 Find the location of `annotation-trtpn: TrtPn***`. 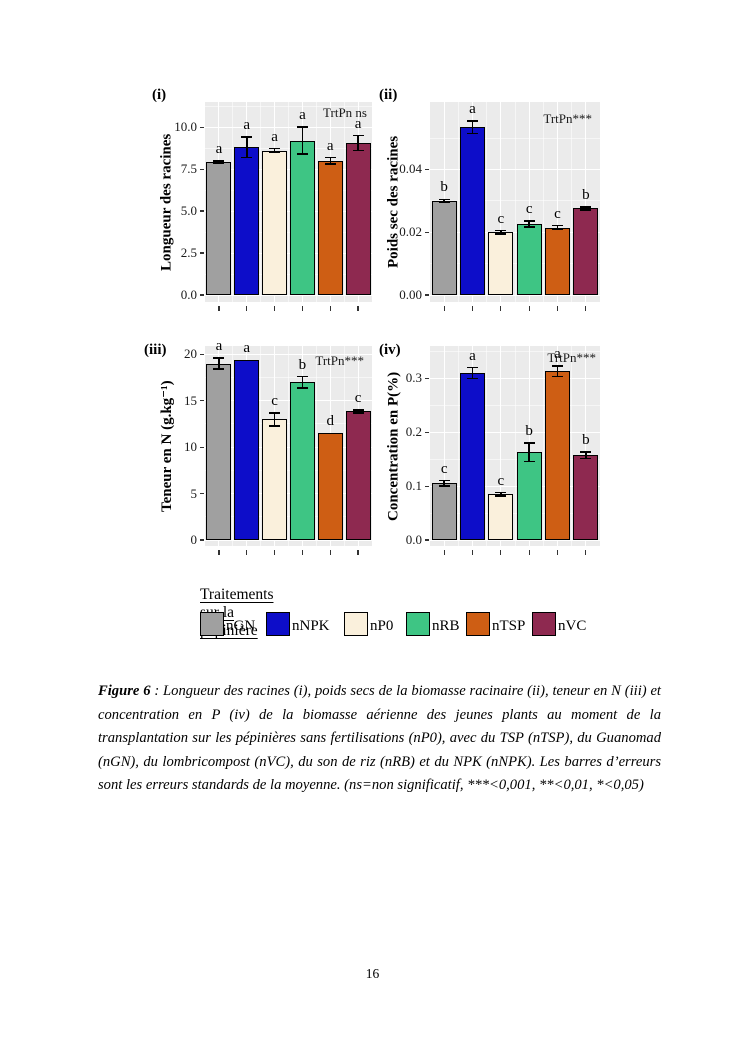

annotation-trtpn: TrtPn*** is located at coordinates (567, 118).